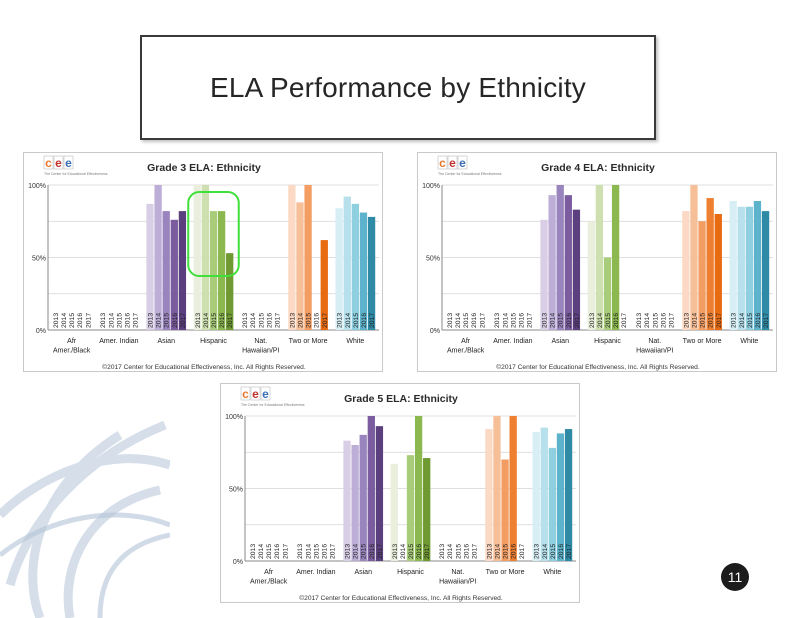 The width and height of the screenshot is (800, 618). What do you see at coordinates (174, 274) in the screenshot?
I see `bar-asian-2016` at bounding box center [174, 274].